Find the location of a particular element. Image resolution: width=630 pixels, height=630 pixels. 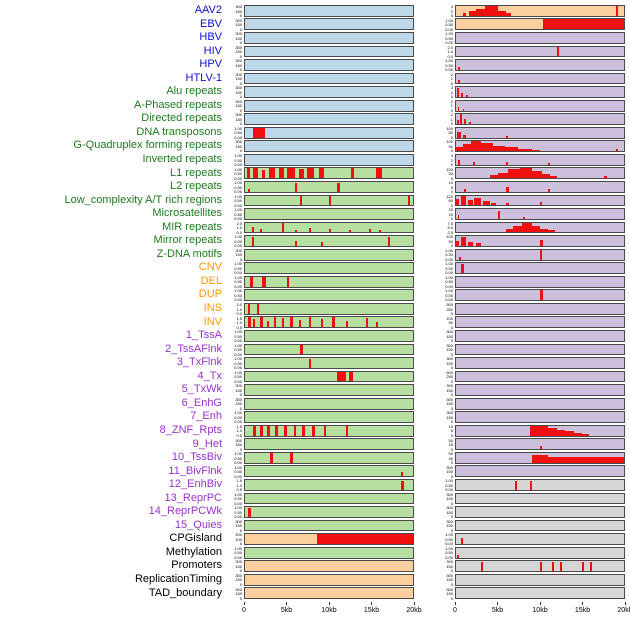

y-tick-label: 2.0 is located at coordinates (450, 47).